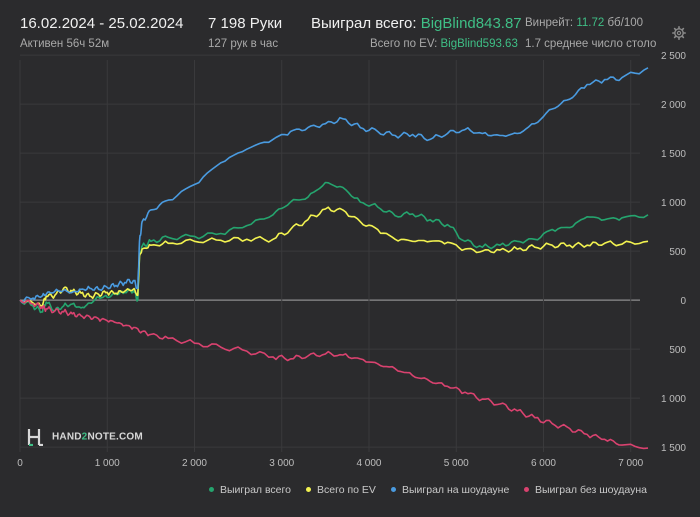 The height and width of the screenshot is (517, 700). Describe the element at coordinates (404, 44) in the screenshot. I see `ev-total-label: Всего по EV:` at that location.